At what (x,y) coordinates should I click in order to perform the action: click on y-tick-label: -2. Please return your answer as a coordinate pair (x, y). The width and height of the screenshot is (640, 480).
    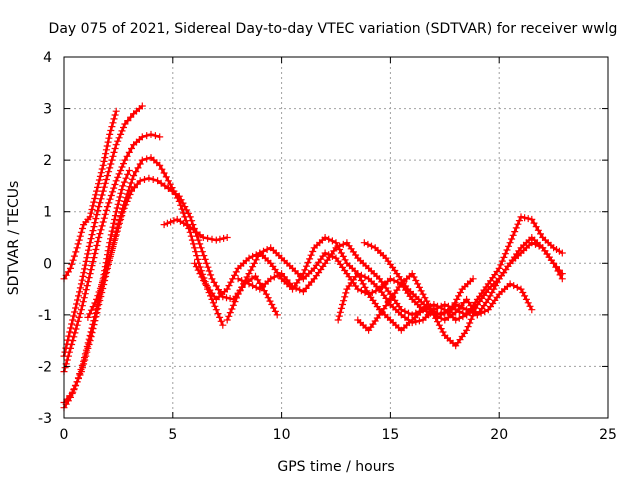
    Looking at the image, I should click on (45, 367).